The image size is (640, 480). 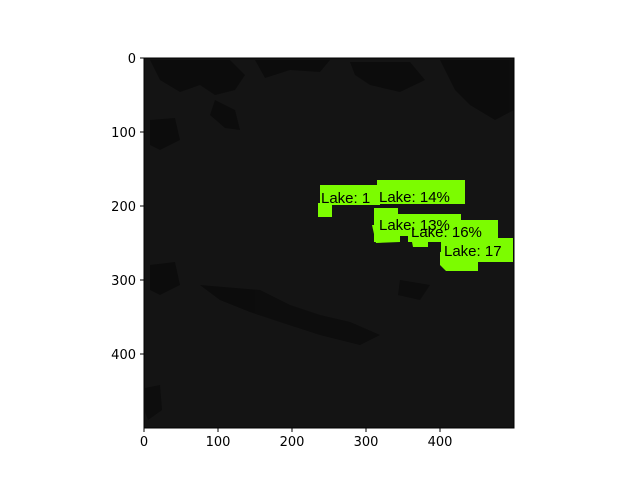 I want to click on y-tick-label: 200, so click(x=123, y=207).